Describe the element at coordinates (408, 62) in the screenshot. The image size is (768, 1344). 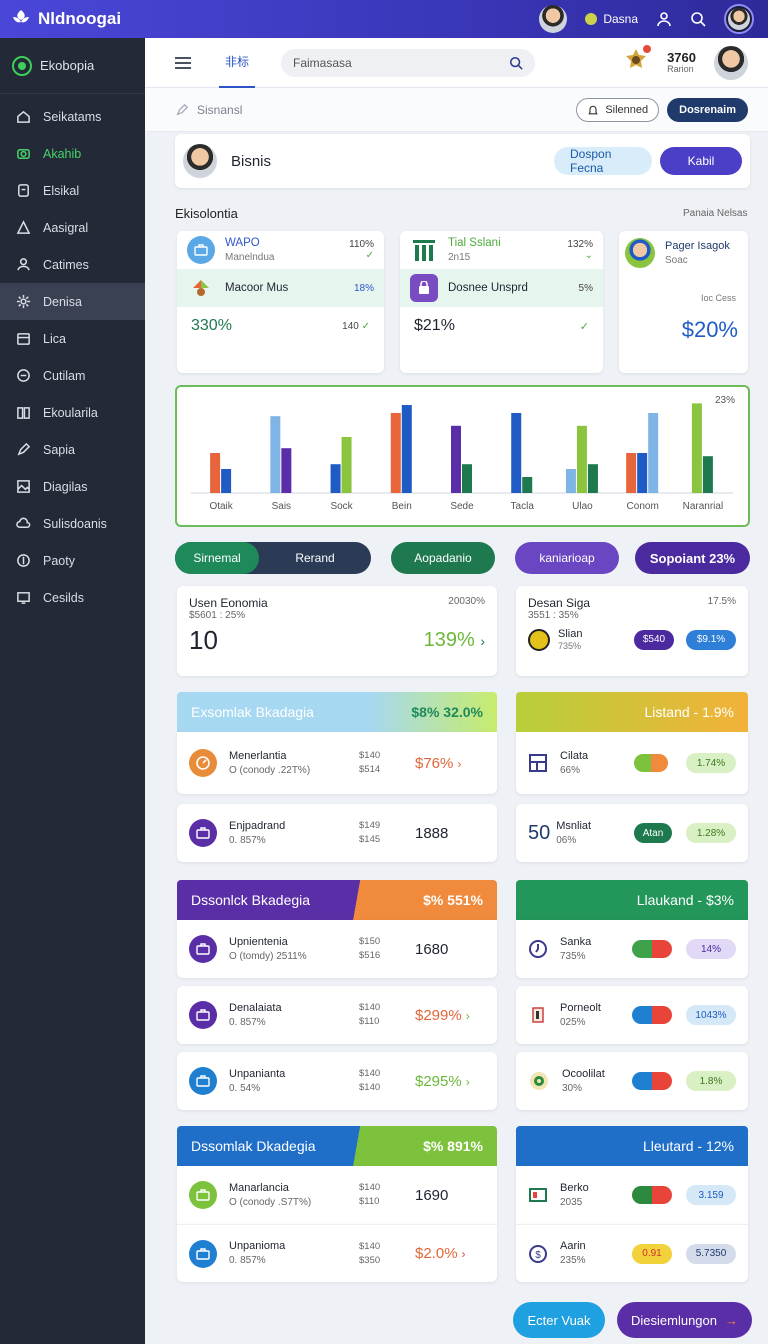
I see `search-input: Faimasasa` at that location.